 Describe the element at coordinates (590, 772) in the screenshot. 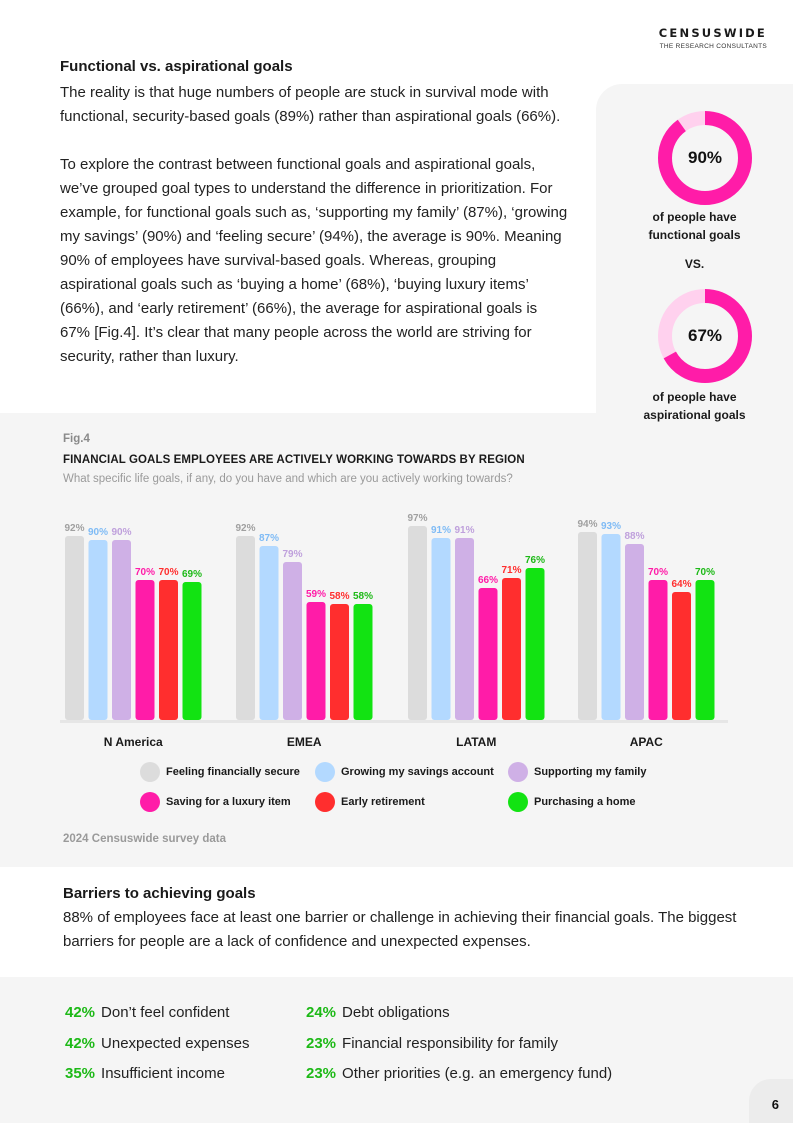

I see `legend-label-supporting-family: Supporting my family` at that location.